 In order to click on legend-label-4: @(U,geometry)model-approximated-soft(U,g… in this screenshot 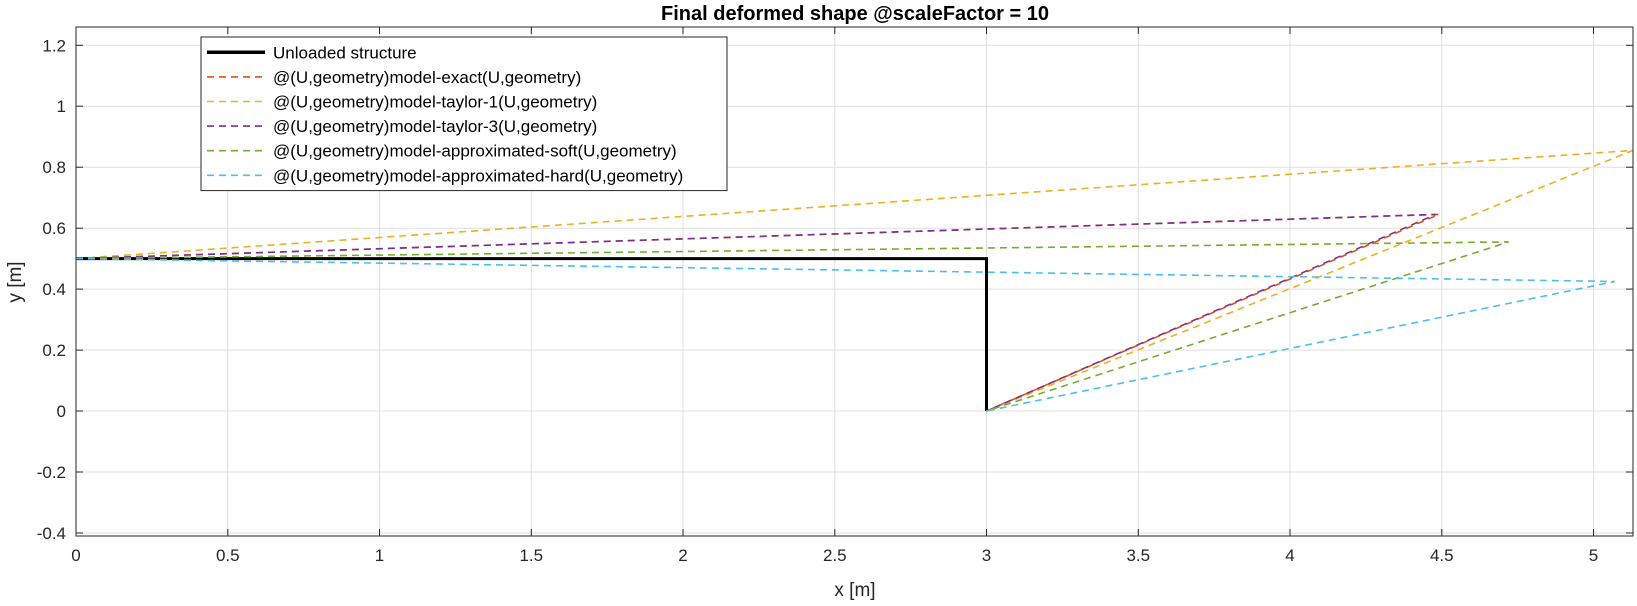, I will do `click(475, 151)`.